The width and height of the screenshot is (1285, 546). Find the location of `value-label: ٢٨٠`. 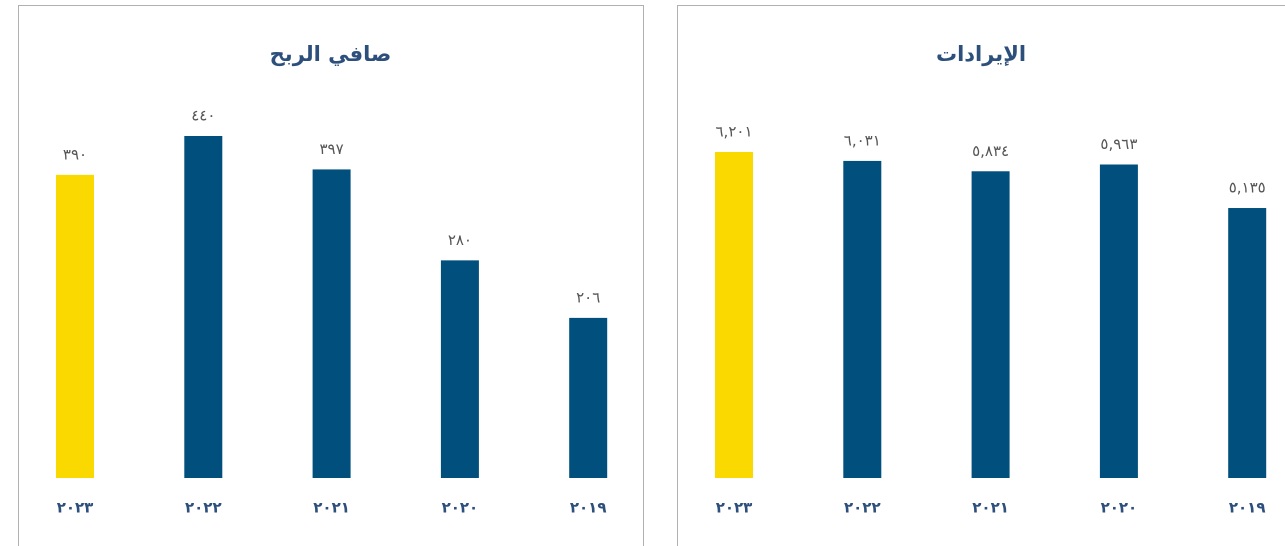

value-label: ٢٨٠ is located at coordinates (460, 240).